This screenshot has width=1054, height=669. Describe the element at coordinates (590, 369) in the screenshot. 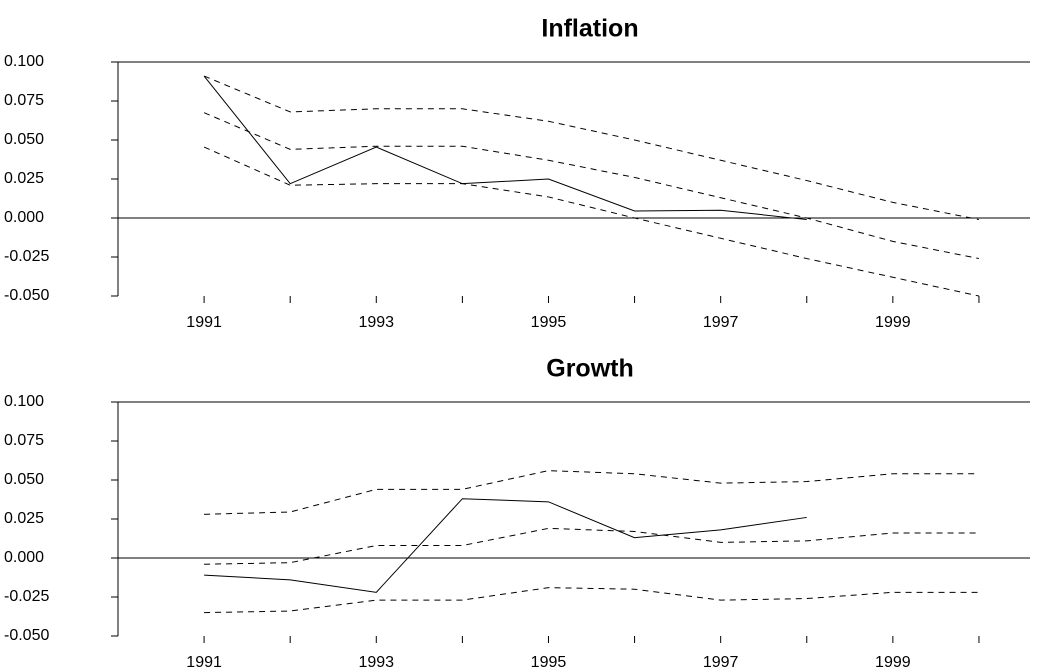

I see `chart-title: Growth` at that location.